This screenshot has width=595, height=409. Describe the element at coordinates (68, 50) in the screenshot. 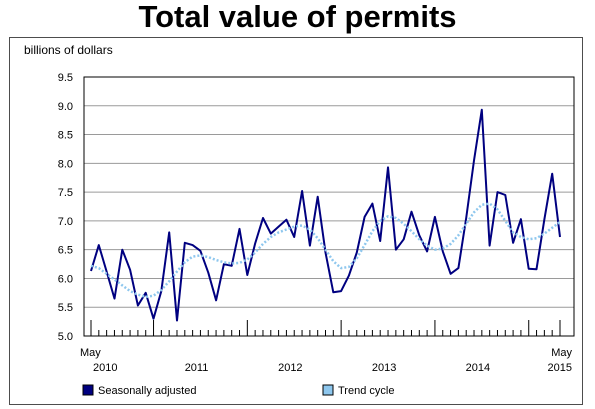

I see `y-axis-label: billions of dollars` at that location.